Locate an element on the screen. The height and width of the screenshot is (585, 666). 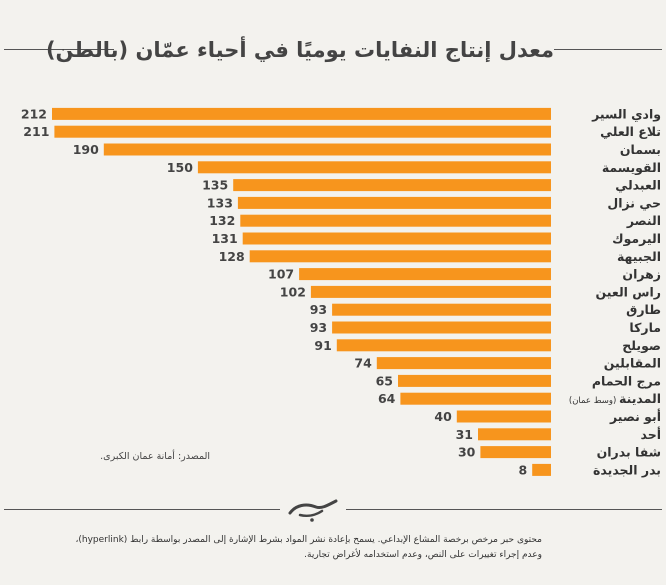
data-label-14: 74 is located at coordinates (363, 363).